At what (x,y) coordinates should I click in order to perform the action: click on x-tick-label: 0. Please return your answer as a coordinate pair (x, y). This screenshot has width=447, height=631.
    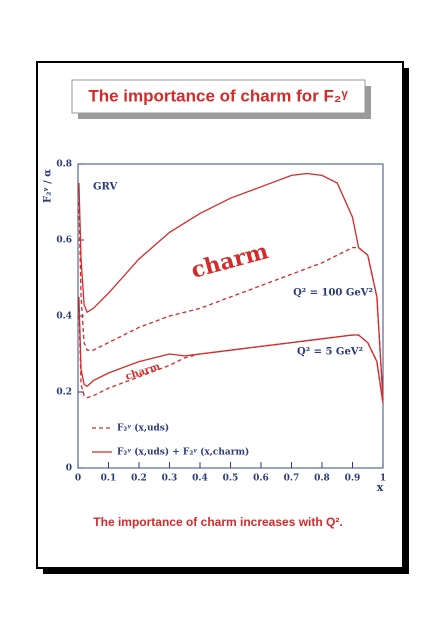
    Looking at the image, I should click on (78, 479).